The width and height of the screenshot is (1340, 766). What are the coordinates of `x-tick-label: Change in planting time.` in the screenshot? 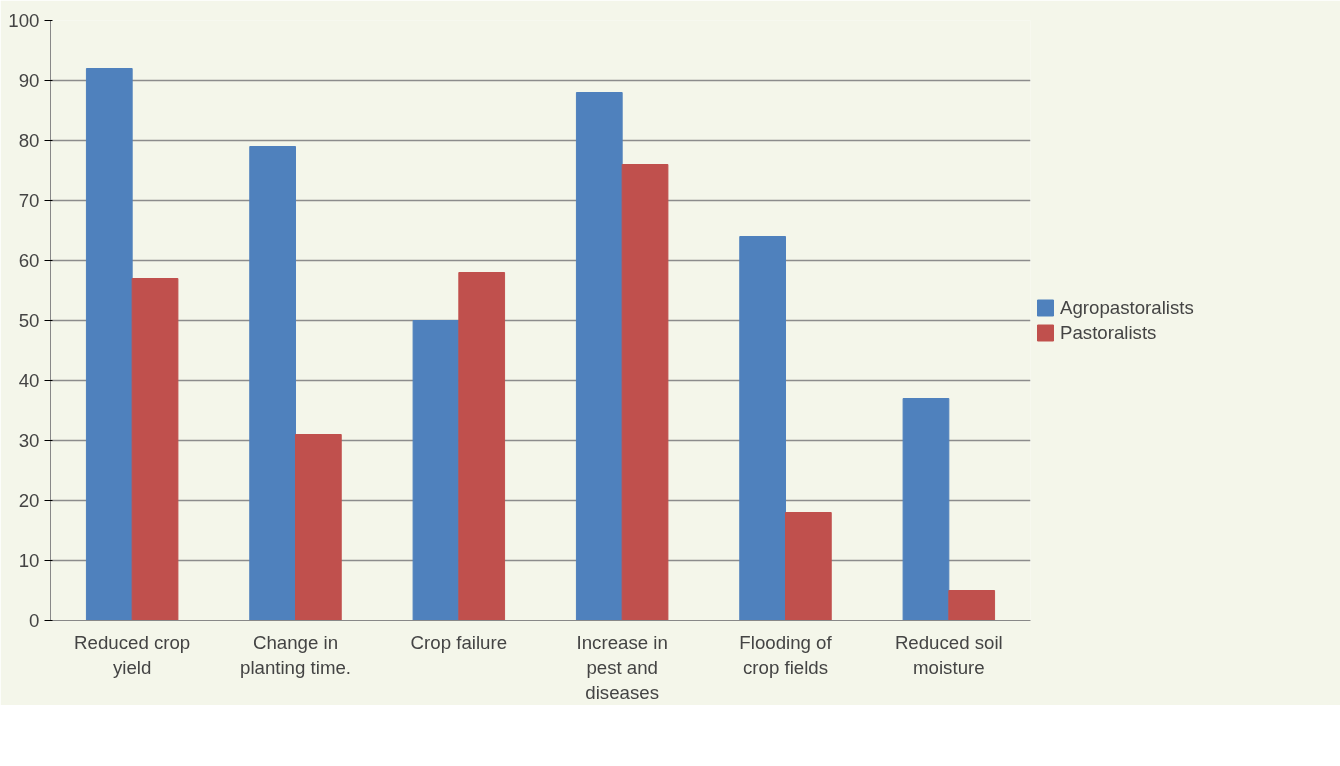 It's located at (295, 654).